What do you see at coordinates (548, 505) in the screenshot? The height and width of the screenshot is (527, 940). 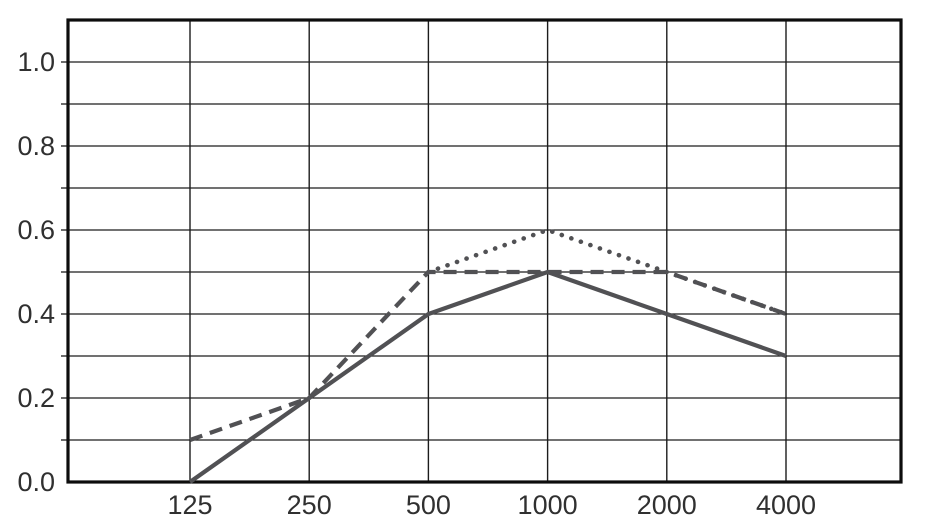 I see `x-tick-label: 1000` at bounding box center [548, 505].